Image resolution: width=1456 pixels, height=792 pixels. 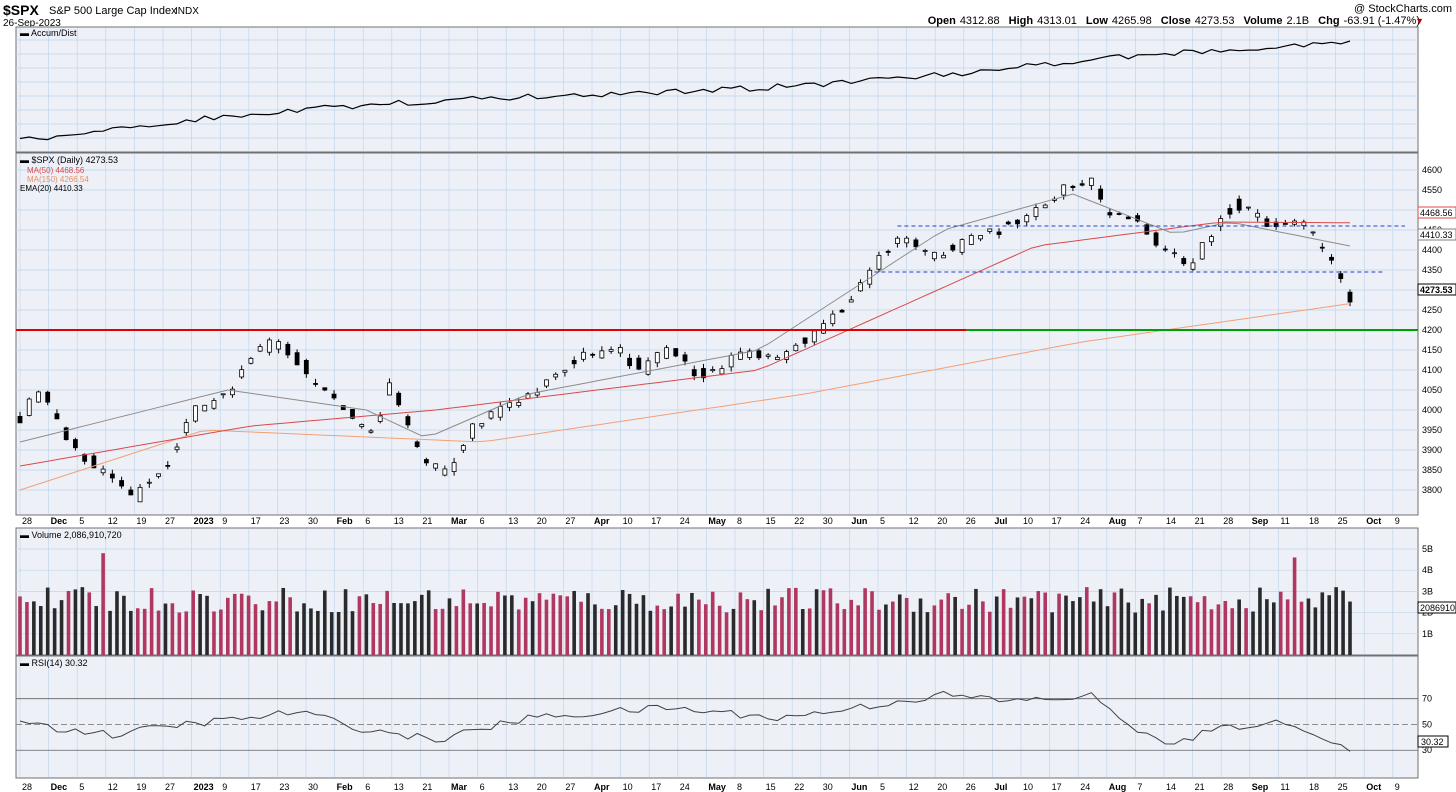 What do you see at coordinates (1432, 370) in the screenshot?
I see `price-y-tick: 4100` at bounding box center [1432, 370].